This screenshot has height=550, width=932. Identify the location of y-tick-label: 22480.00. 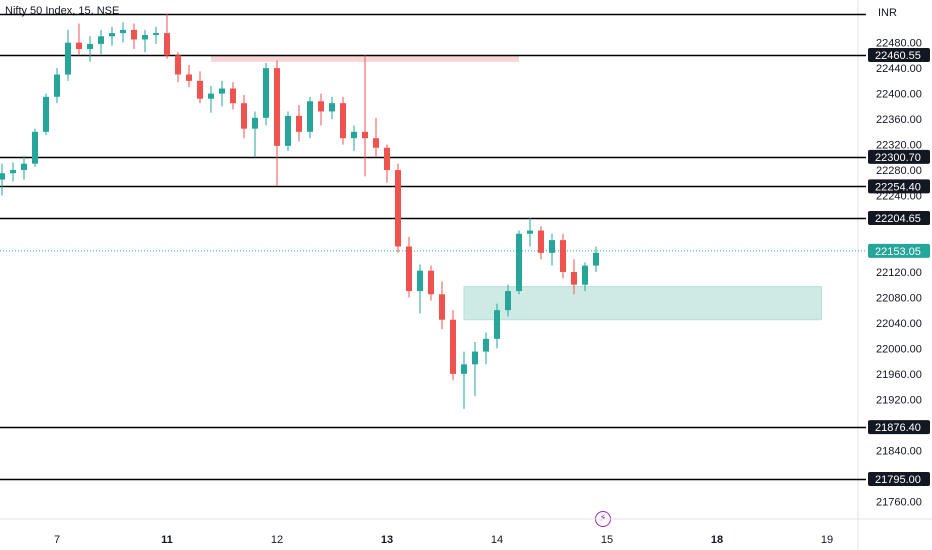
(899, 44).